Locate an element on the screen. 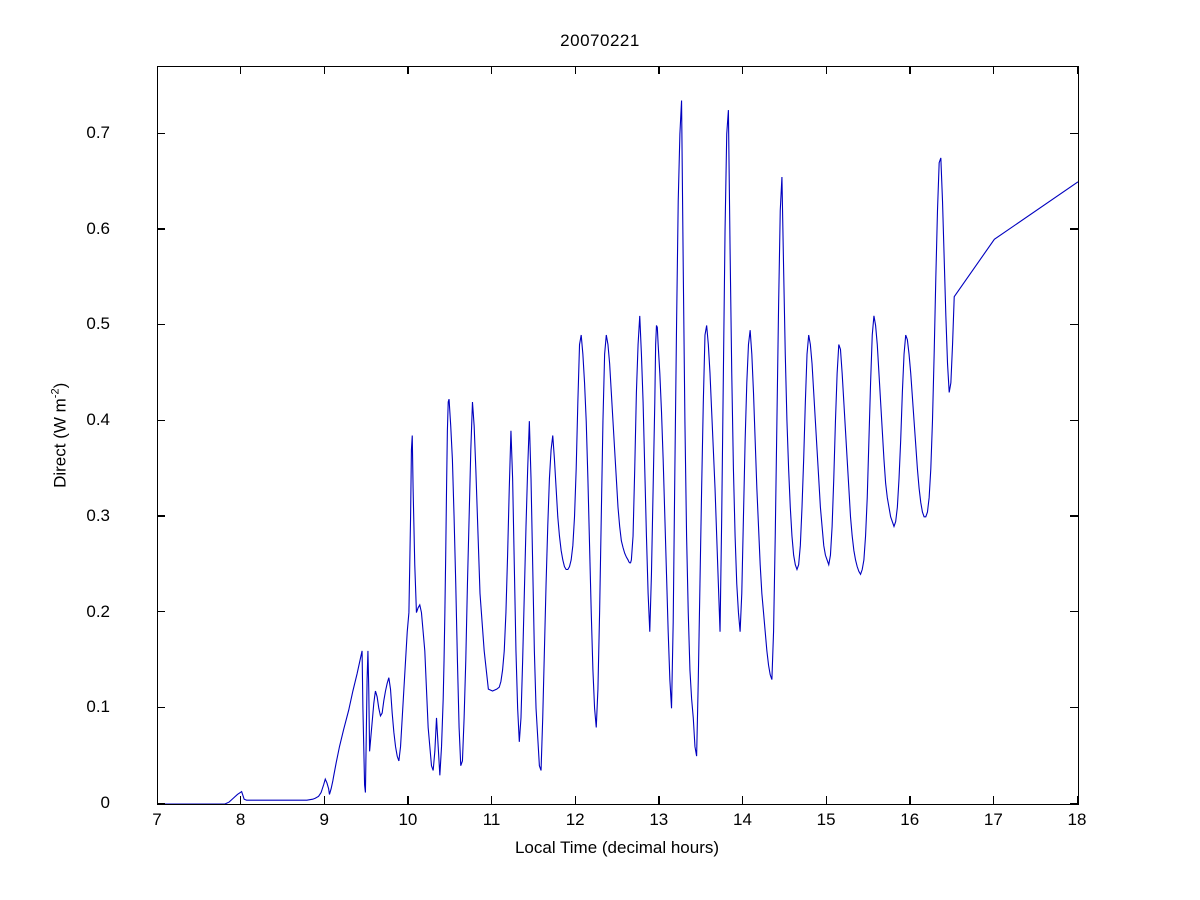 The width and height of the screenshot is (1200, 900). y-tick-label: 0.6 is located at coordinates (98, 228).